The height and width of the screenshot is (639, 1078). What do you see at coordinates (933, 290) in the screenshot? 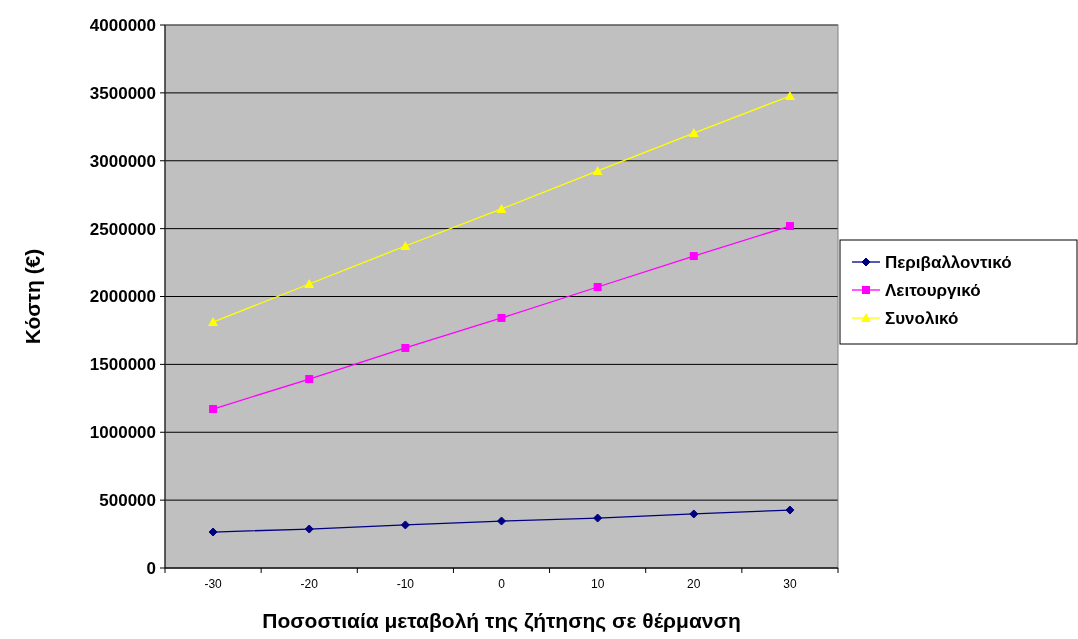
I see `legend-label: Λειτουργικό` at bounding box center [933, 290].